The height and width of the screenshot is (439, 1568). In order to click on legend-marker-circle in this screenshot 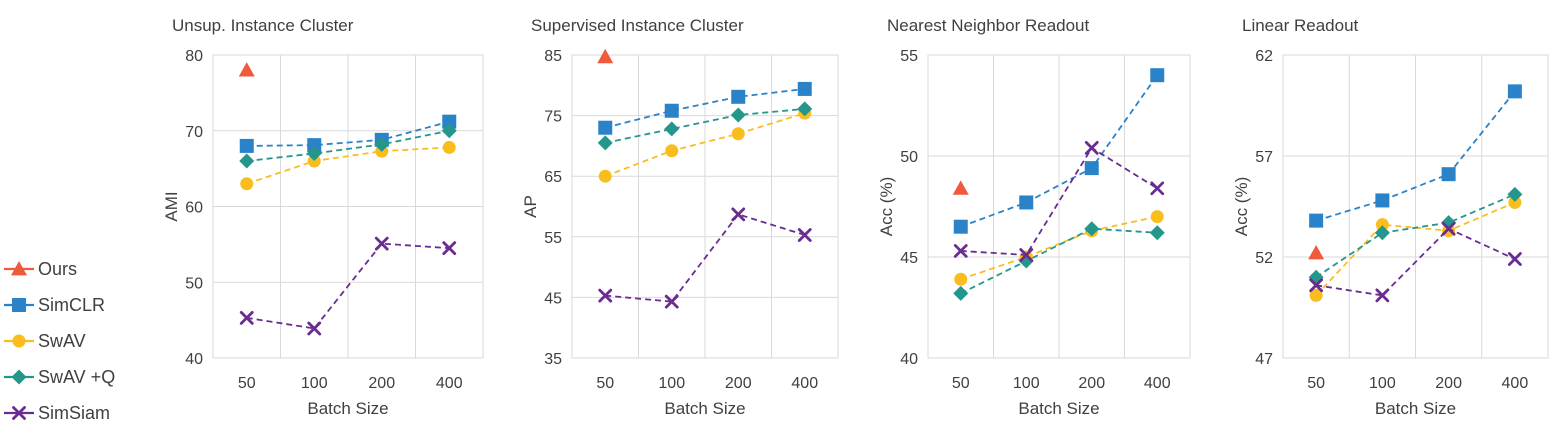, I will do `click(19, 341)`.